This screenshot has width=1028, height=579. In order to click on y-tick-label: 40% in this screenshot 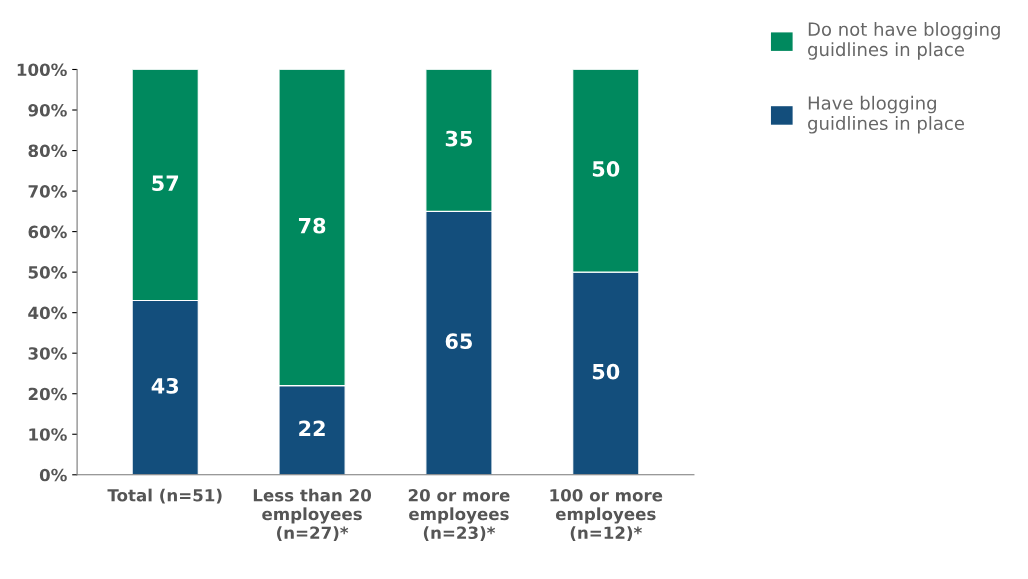, I will do `click(47, 313)`.